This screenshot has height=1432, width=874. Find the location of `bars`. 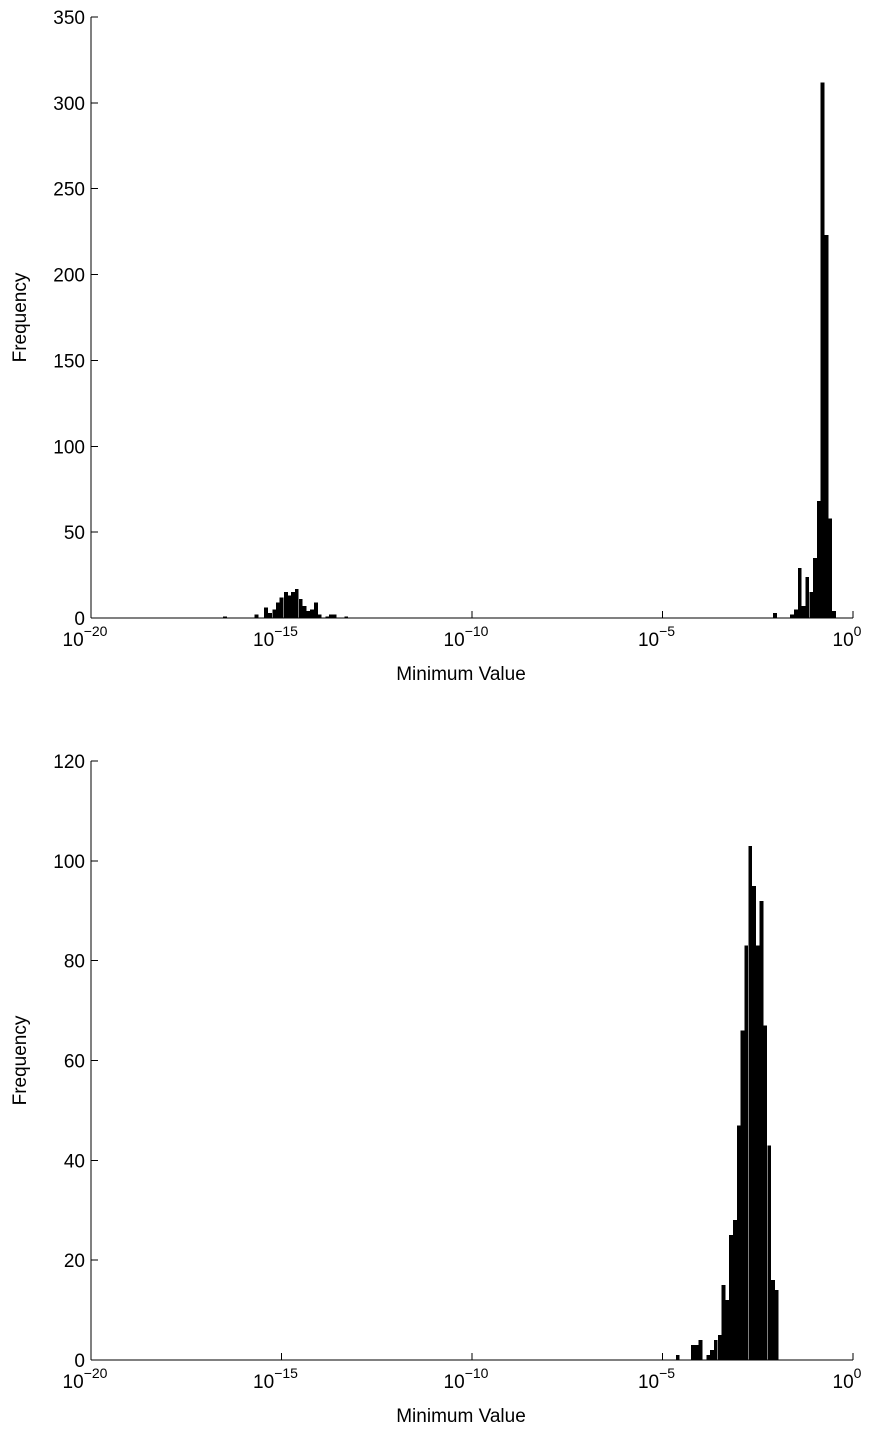

bars is located at coordinates (727, 1103).